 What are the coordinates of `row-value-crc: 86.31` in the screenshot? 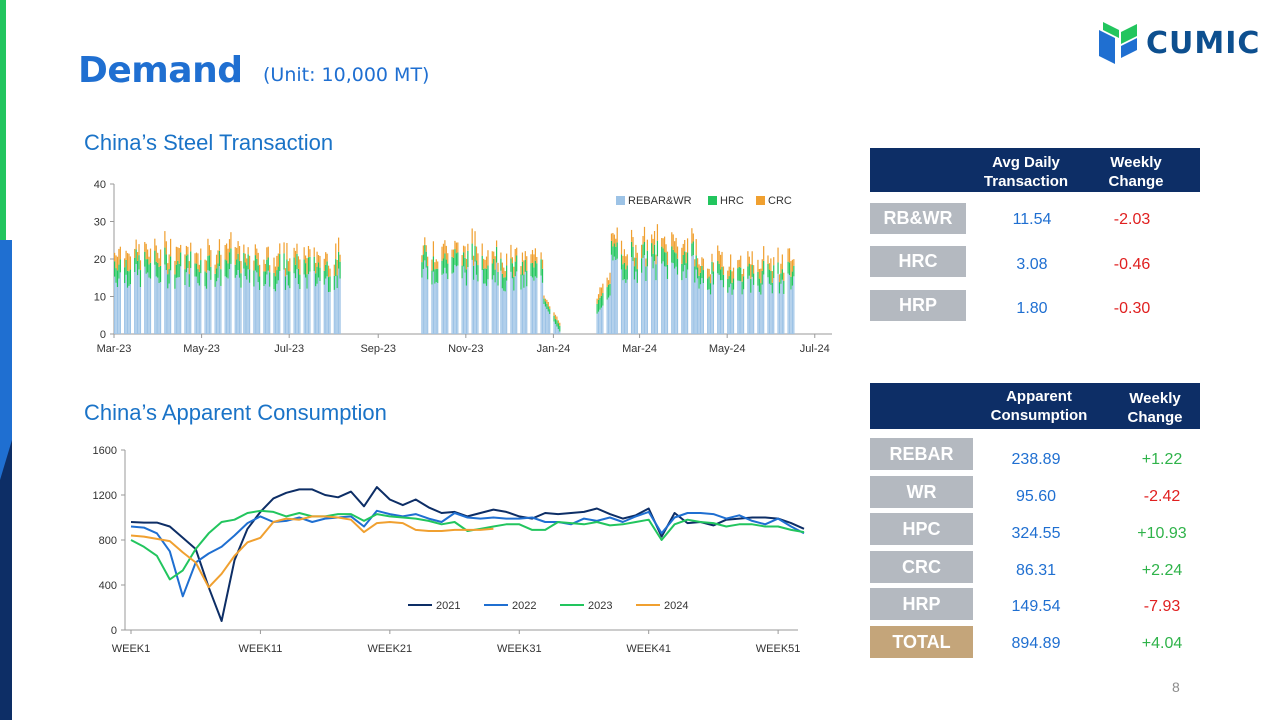 It's located at (1036, 570).